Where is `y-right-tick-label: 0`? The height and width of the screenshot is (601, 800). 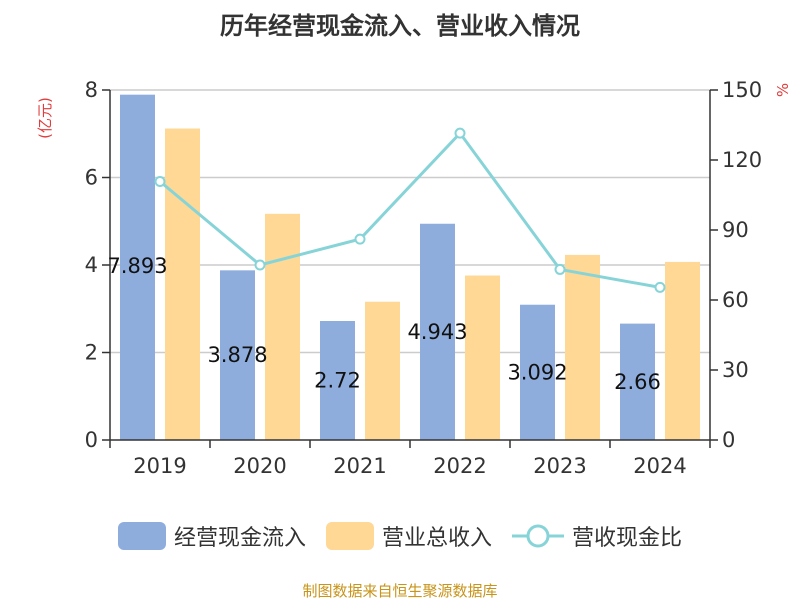 y-right-tick-label: 0 is located at coordinates (728, 440).